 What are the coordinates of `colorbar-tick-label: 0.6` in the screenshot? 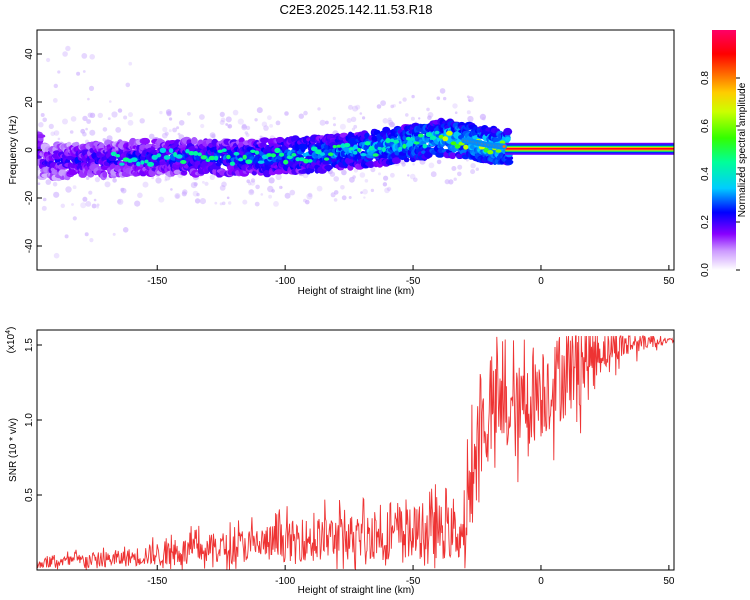 It's located at (705, 126).